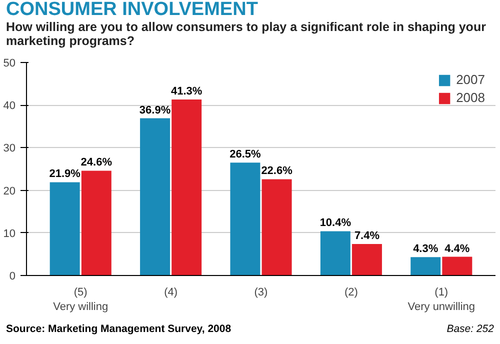  Describe the element at coordinates (9, 234) in the screenshot. I see `y-tick-label: 10` at that location.